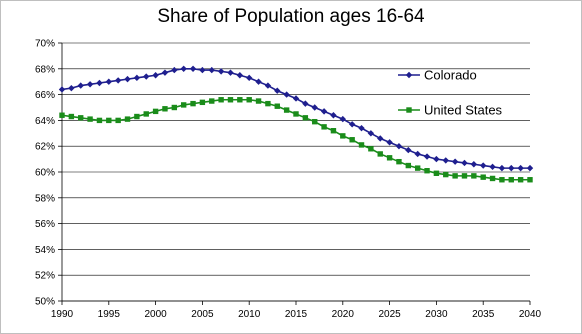 This screenshot has height=334, width=582. Describe the element at coordinates (45, 121) in the screenshot. I see `y-tick-label: 64%` at that location.